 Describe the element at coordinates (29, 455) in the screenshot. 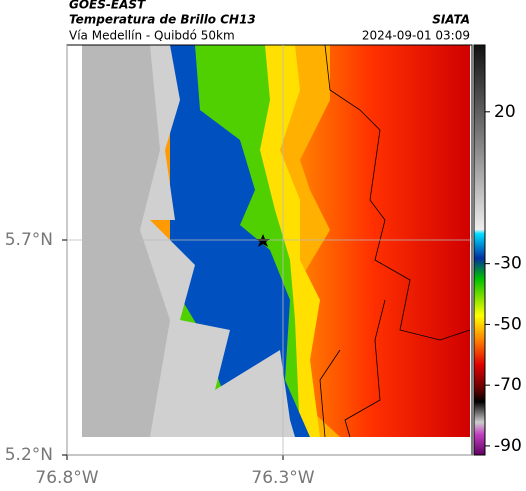

I see `y-tick-label: 5.2°N` at that location.